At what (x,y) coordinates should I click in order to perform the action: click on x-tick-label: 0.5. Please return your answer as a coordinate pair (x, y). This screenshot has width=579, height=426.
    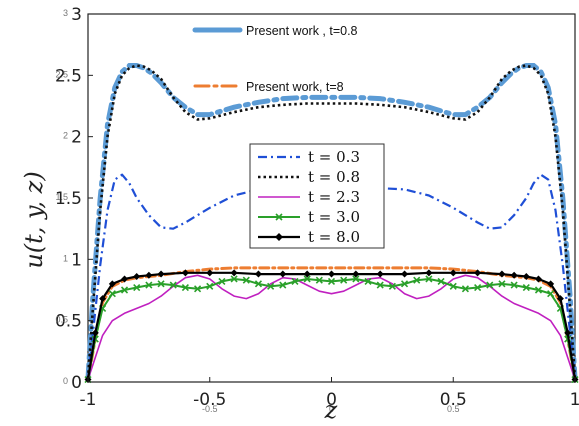
    Looking at the image, I should click on (453, 400).